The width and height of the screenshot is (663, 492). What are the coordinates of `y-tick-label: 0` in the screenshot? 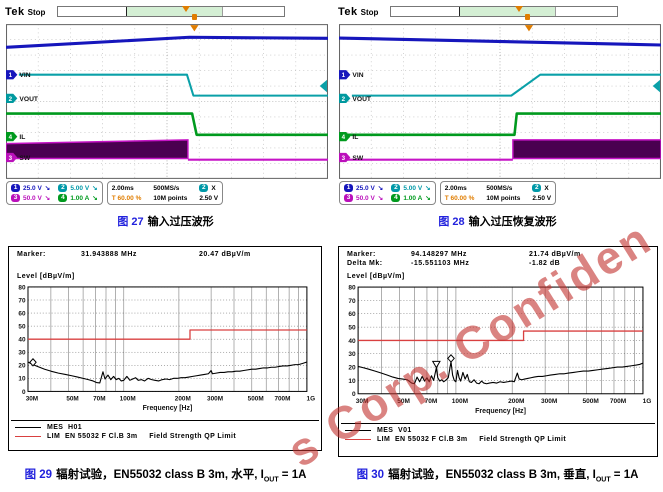 It's located at (24, 392).